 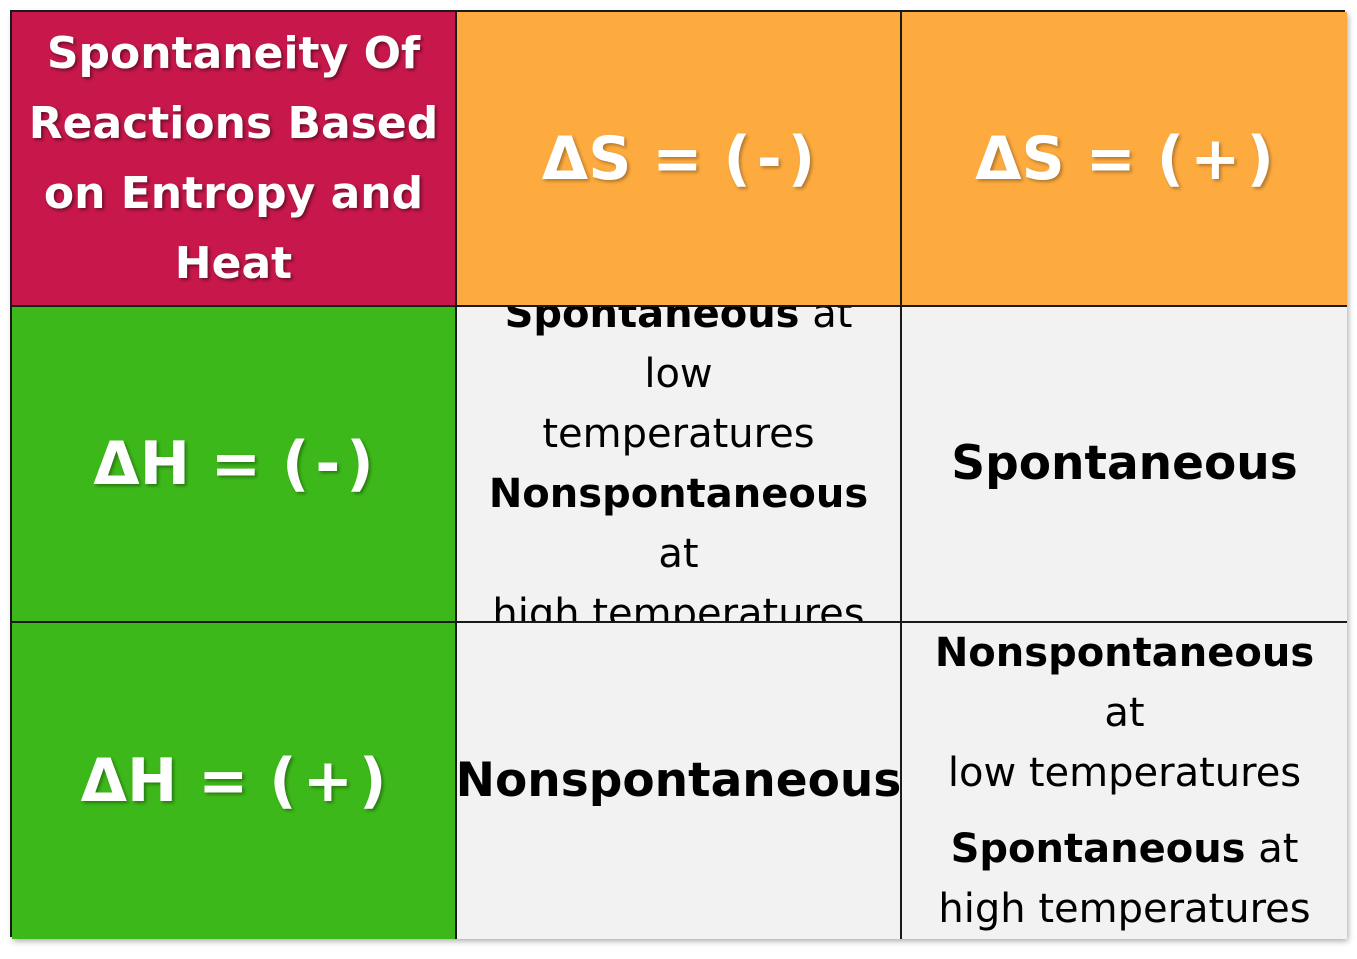 What do you see at coordinates (748, 352) in the screenshot?
I see `cell-rest: at low` at bounding box center [748, 352].